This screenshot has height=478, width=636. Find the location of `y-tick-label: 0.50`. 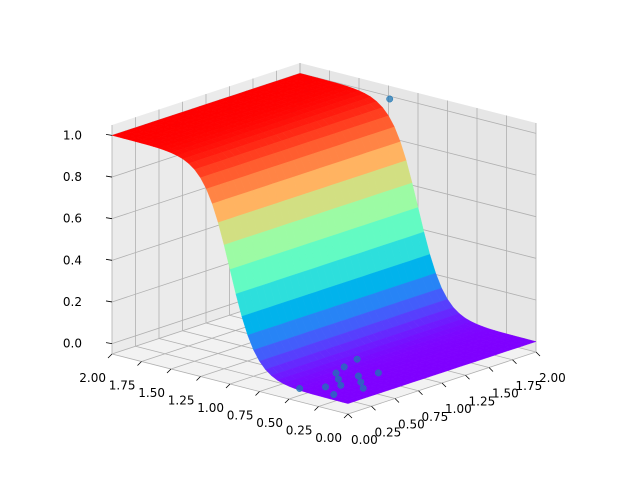

y-tick-label: 0.50 is located at coordinates (269, 423).